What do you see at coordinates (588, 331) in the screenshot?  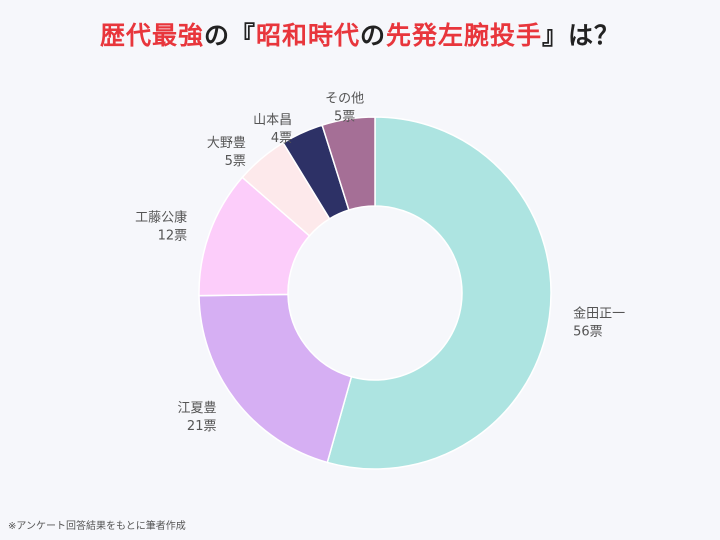 I see `slice-value-label: 56票` at bounding box center [588, 331].